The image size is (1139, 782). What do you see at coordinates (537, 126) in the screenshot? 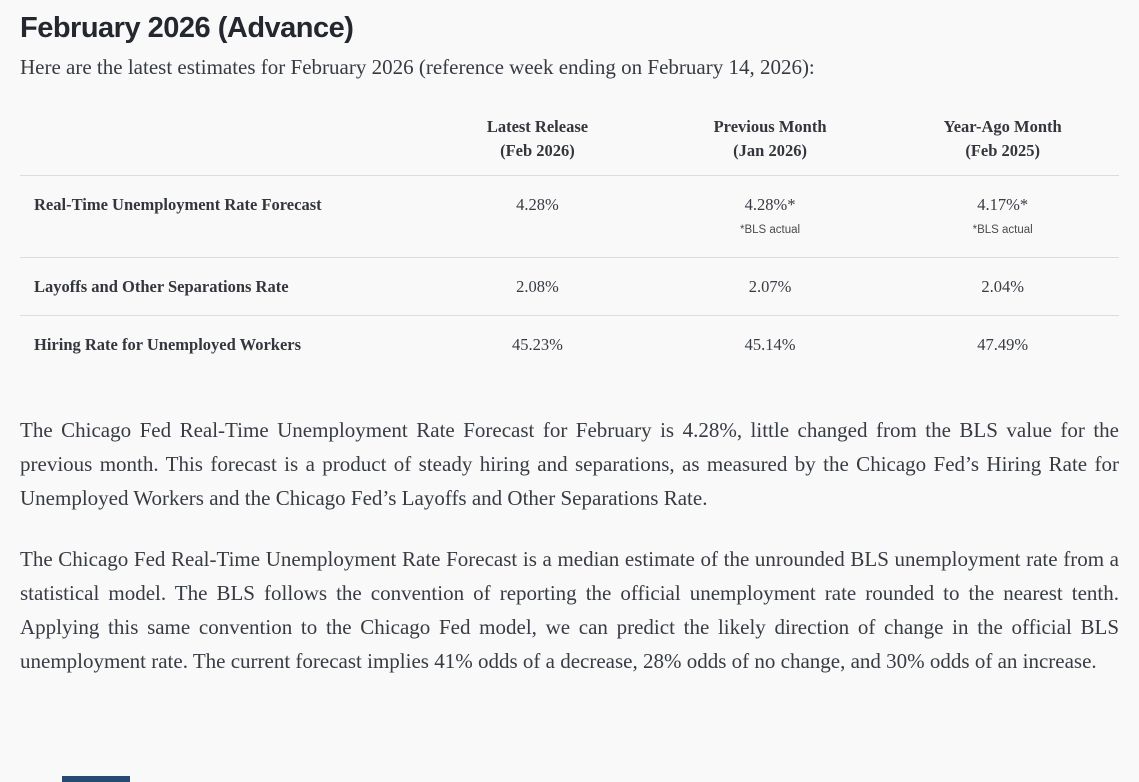
I see `column-header-line: Latest Release` at bounding box center [537, 126].